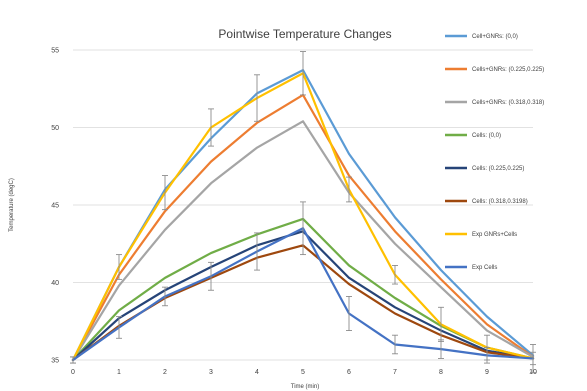  Describe the element at coordinates (257, 372) in the screenshot. I see `x-tick-label: 4` at that location.